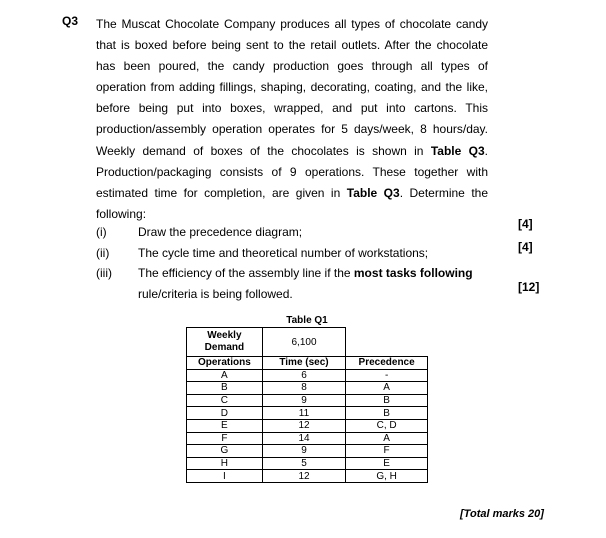  What do you see at coordinates (386, 342) in the screenshot?
I see `empty-cell` at bounding box center [386, 342].